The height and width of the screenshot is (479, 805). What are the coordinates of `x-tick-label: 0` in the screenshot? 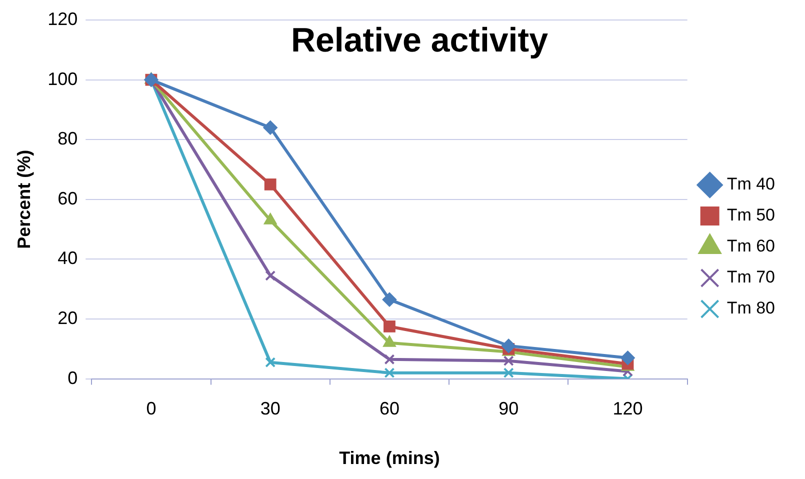 It's located at (151, 408).